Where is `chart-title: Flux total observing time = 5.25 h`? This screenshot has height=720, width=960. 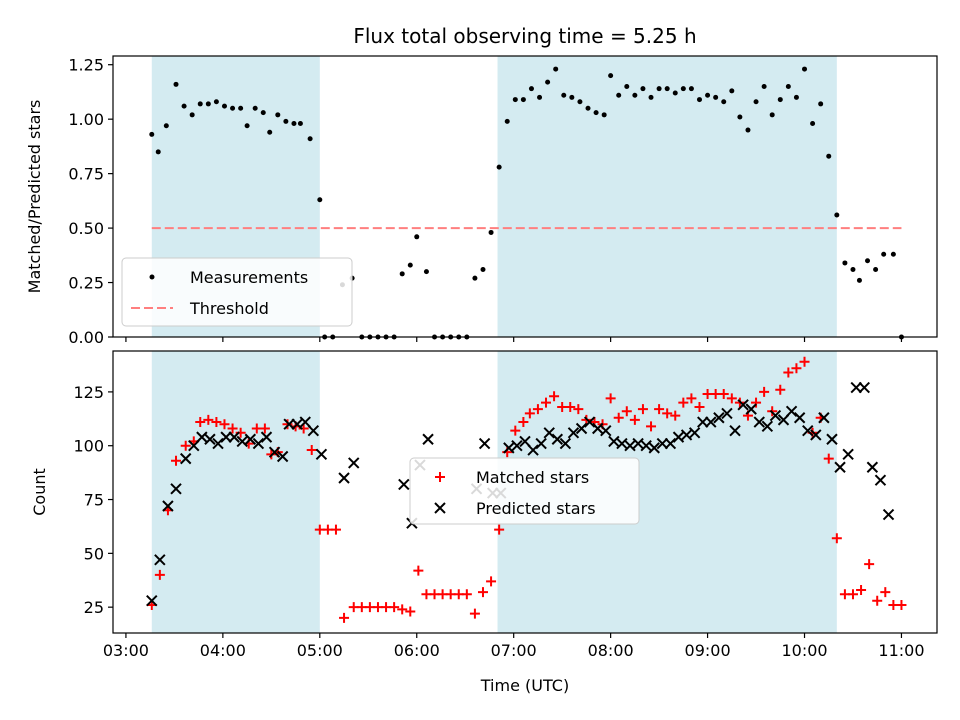 chart-title: Flux total observing time = 5.25 h is located at coordinates (524, 36).